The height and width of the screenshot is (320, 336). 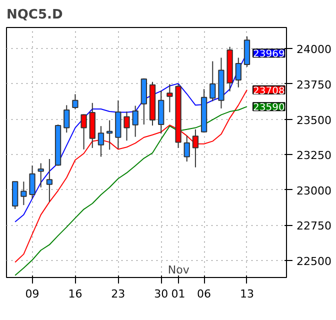 What do you see at coordinates (32, 294) in the screenshot?
I see `x-tick-label: 09` at bounding box center [32, 294].